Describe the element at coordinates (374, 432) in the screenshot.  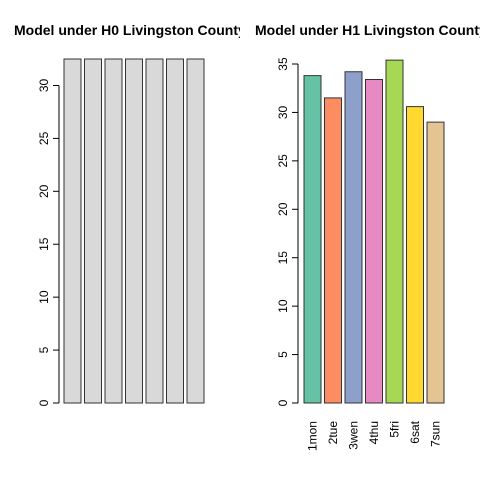
I see `h1-x-tick-label: 4thu` at that location.